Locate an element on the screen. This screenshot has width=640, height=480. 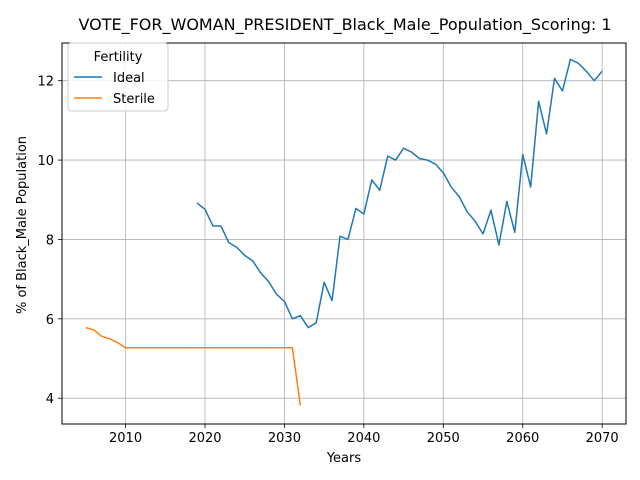
y-tick-label: 6 is located at coordinates (50, 320).